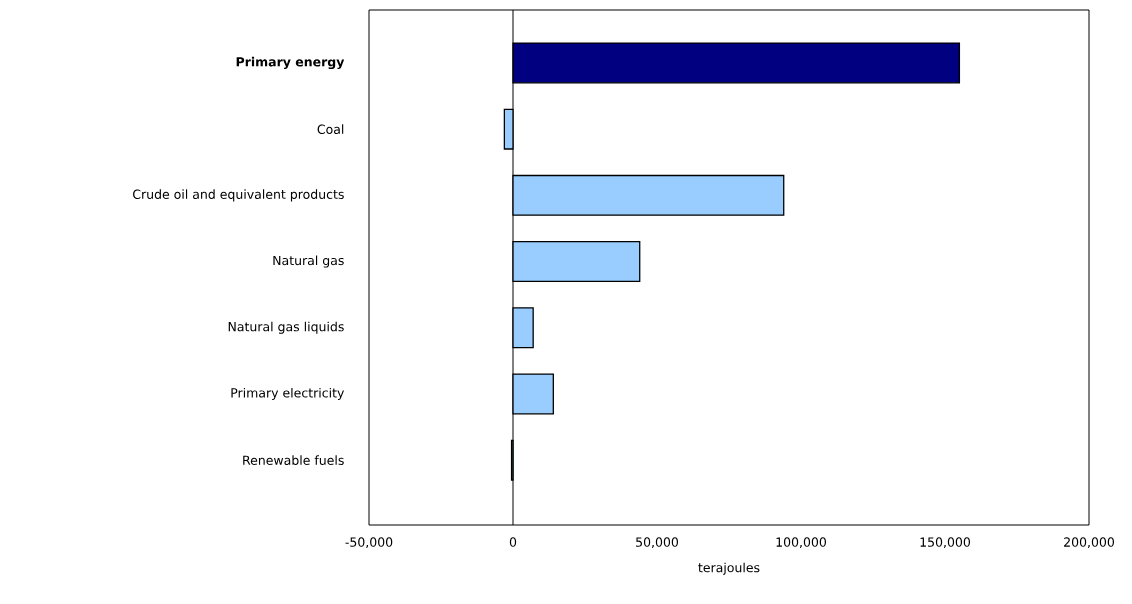 Image resolution: width=1132 pixels, height=604 pixels. What do you see at coordinates (288, 393) in the screenshot?
I see `y-tick-label: Primary electricity` at bounding box center [288, 393].